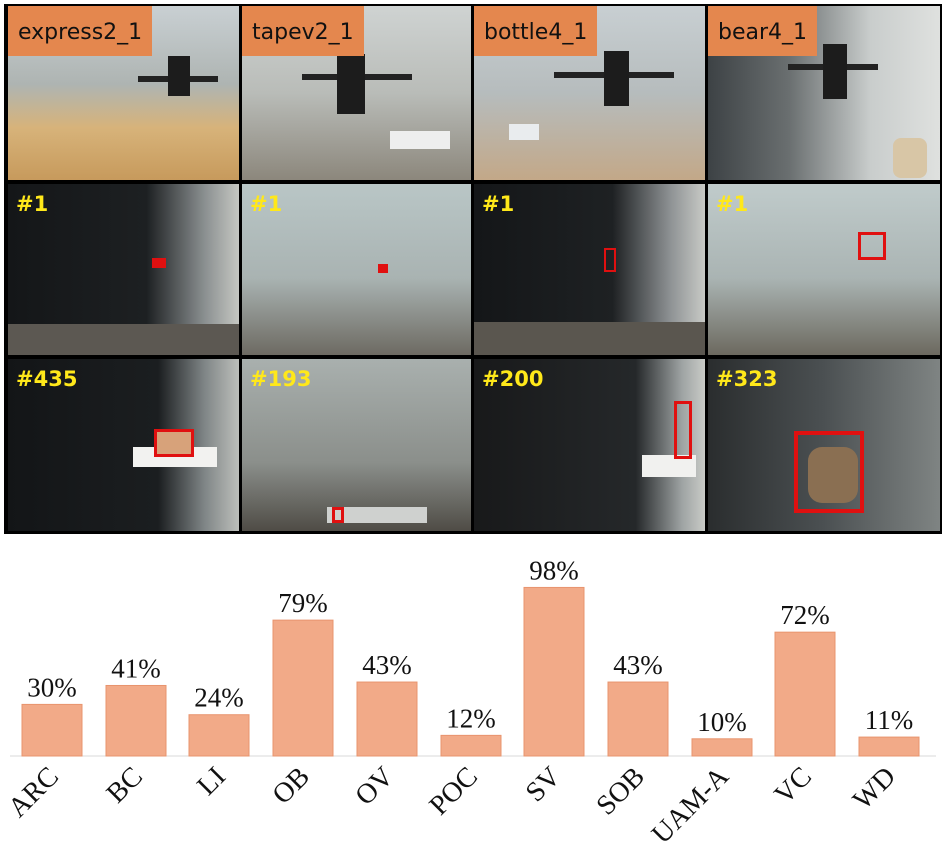  I want to click on bar-sob, so click(638, 719).